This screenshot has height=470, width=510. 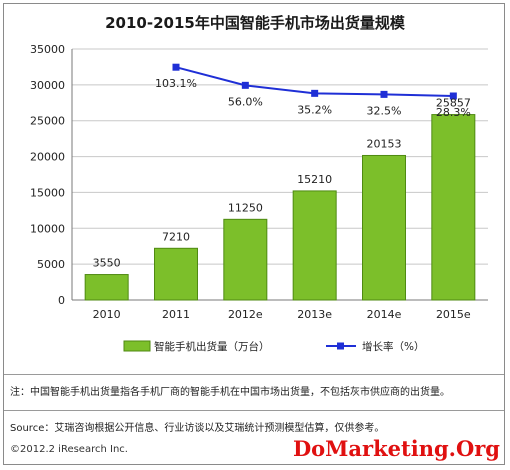 What do you see at coordinates (137, 346) in the screenshot?
I see `legend-bar-swatch` at bounding box center [137, 346].